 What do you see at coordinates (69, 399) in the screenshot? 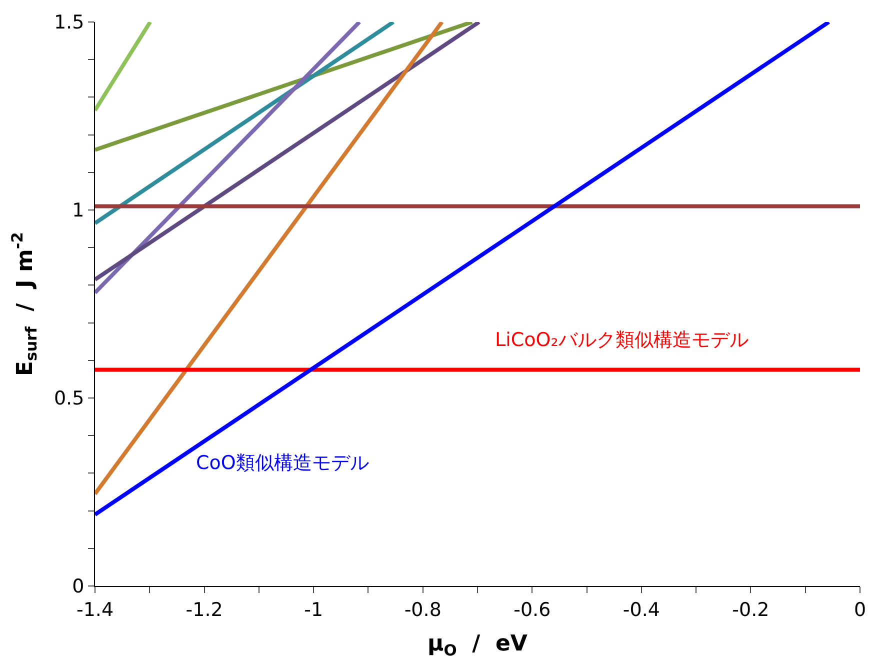
I see `y-tick-label: 0.5` at bounding box center [69, 399].